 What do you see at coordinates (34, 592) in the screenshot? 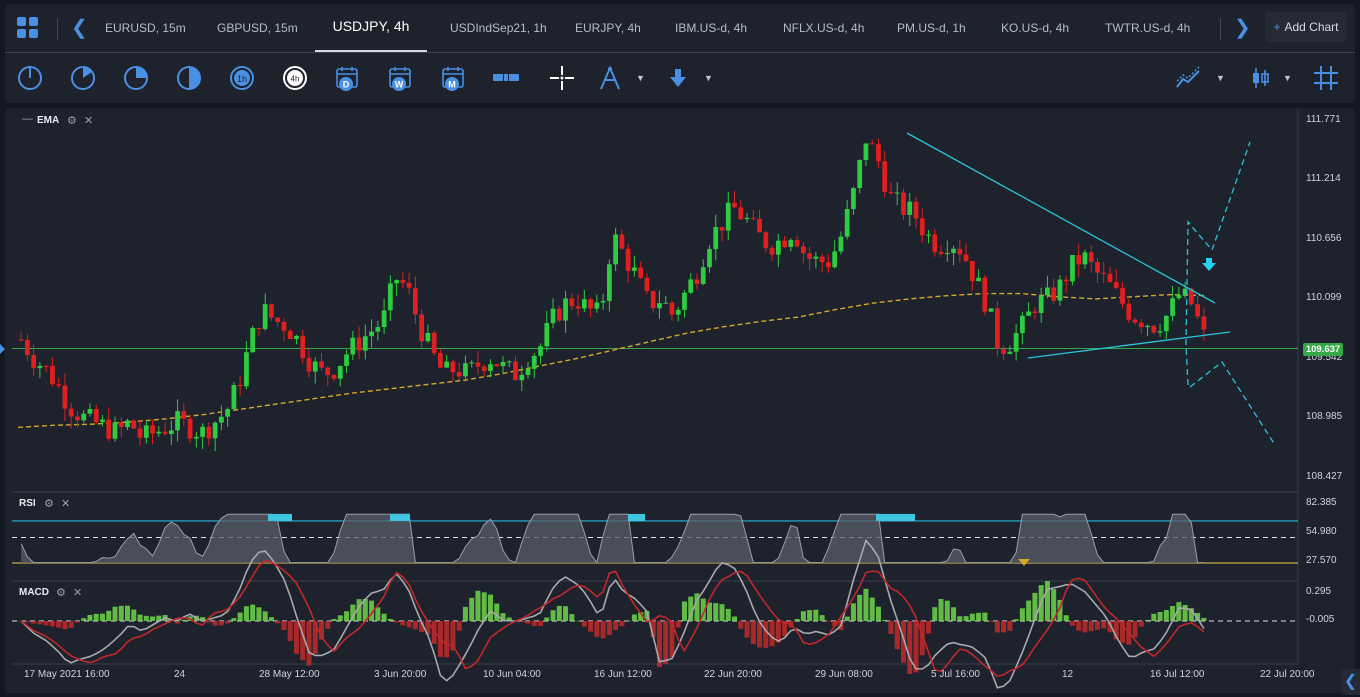
I see `macd-panel-label: MACD` at bounding box center [34, 592].